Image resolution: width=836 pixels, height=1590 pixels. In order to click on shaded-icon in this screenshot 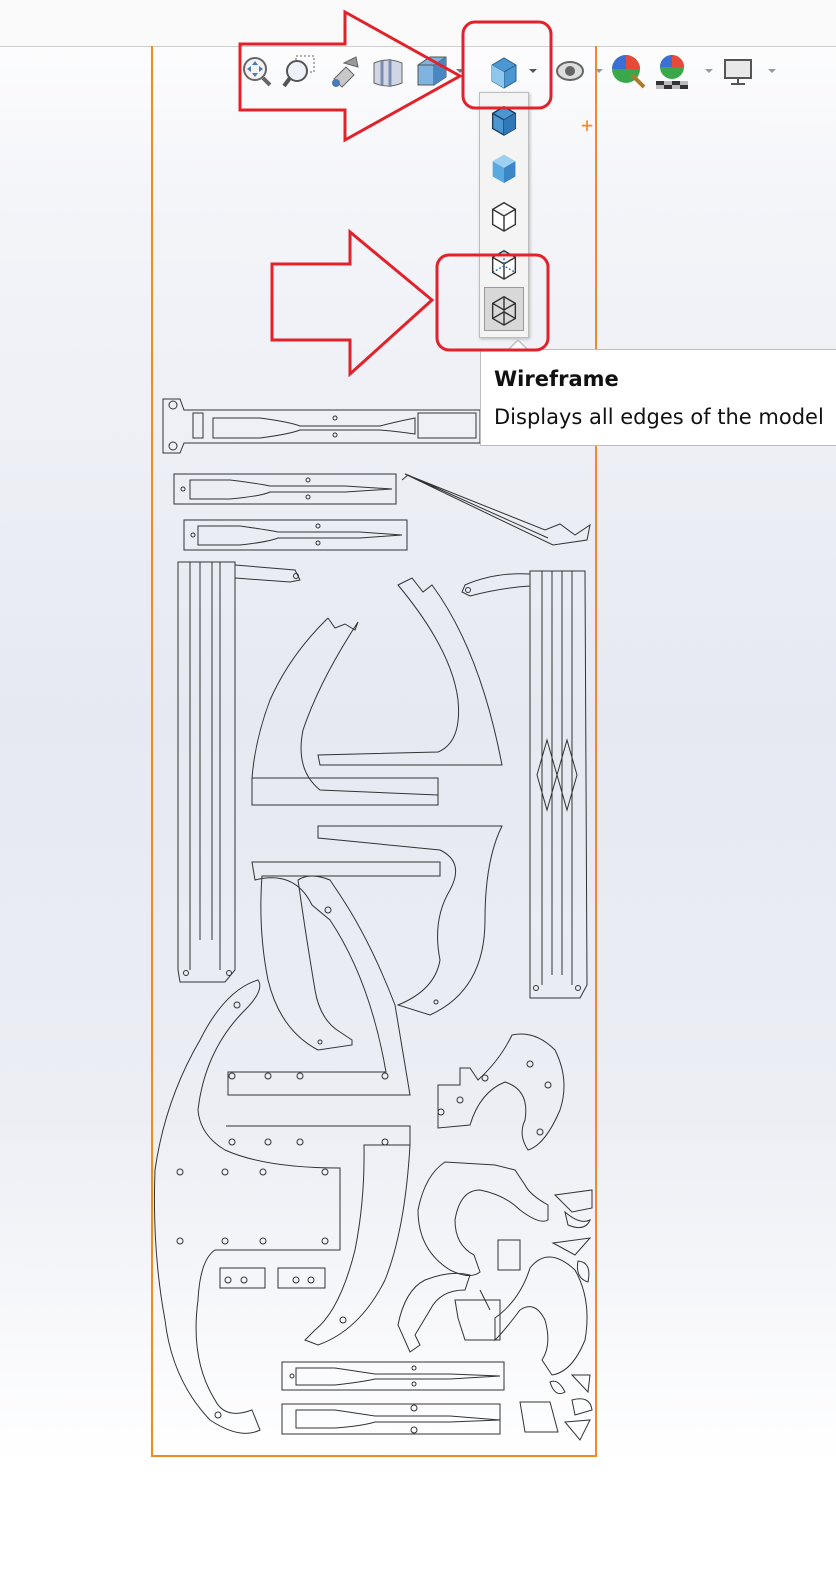, I will do `click(504, 167)`.